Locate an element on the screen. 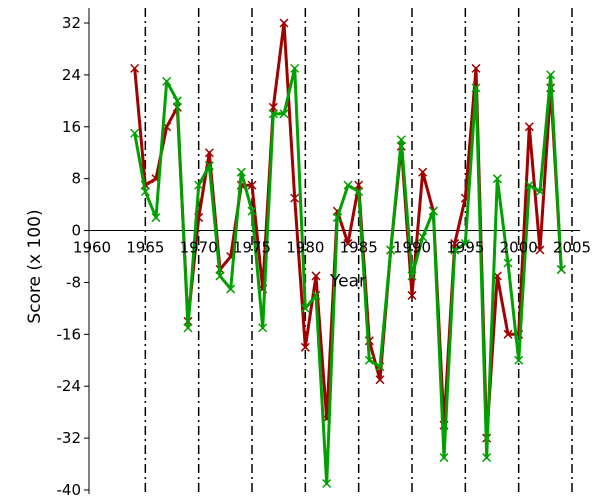  x-tick-label: 1990 is located at coordinates (412, 248).